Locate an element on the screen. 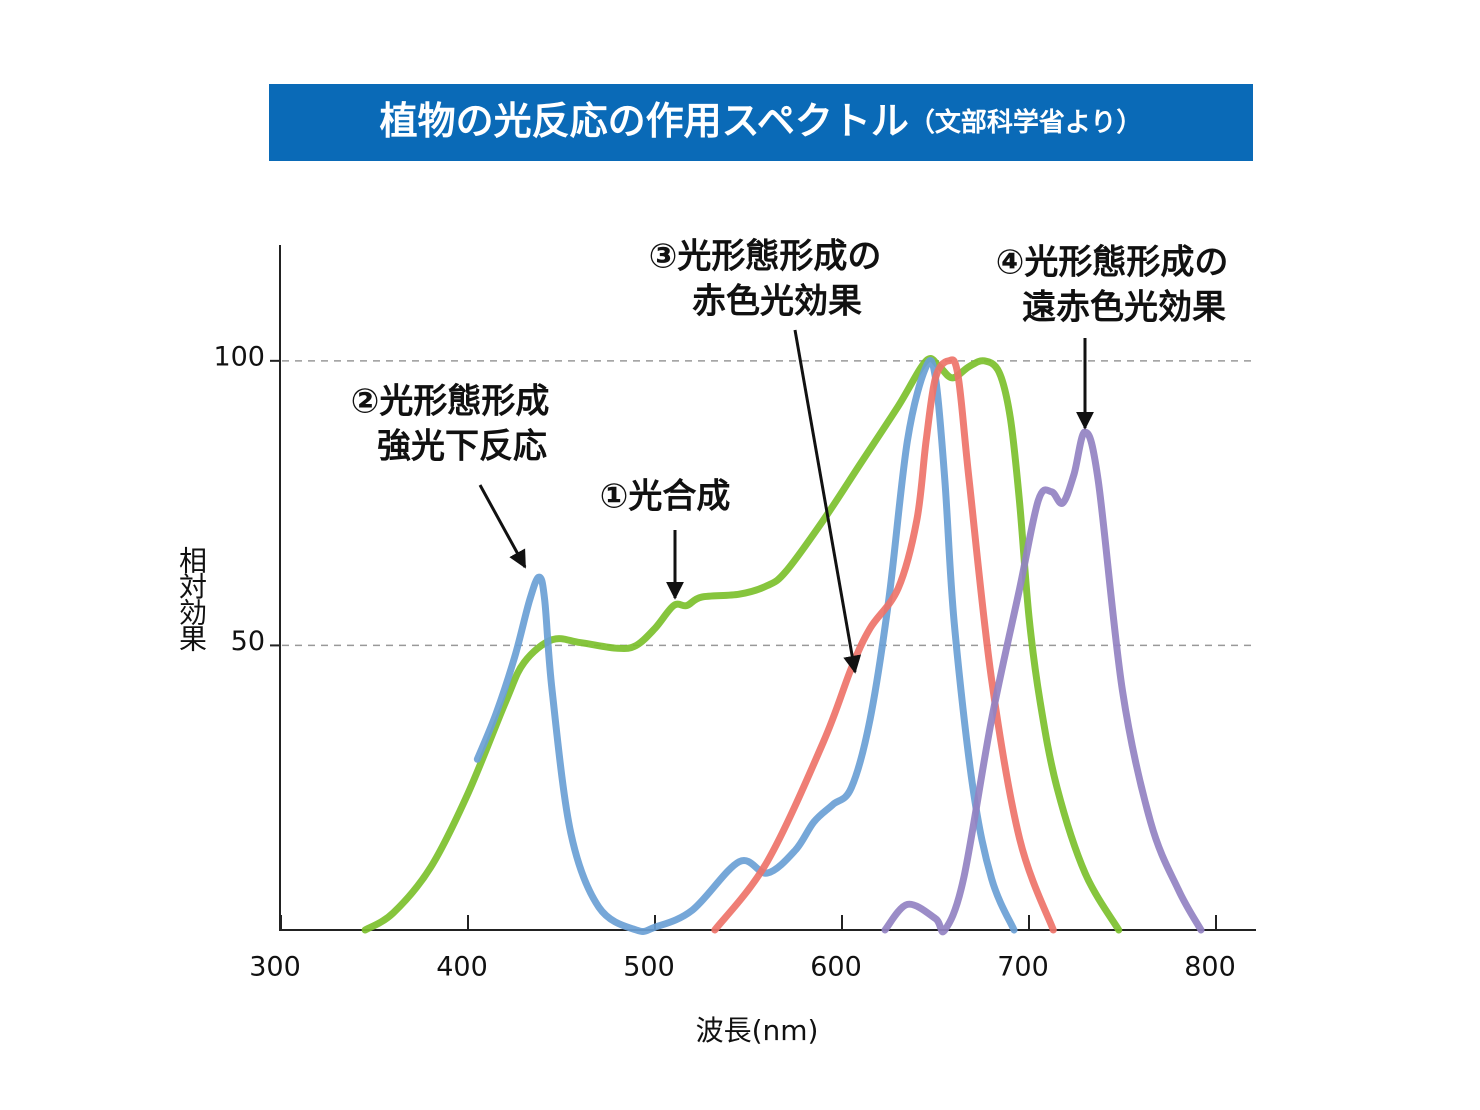 Image resolution: width=1480 pixels, height=1110 pixels. title-banner is located at coordinates (761, 122).